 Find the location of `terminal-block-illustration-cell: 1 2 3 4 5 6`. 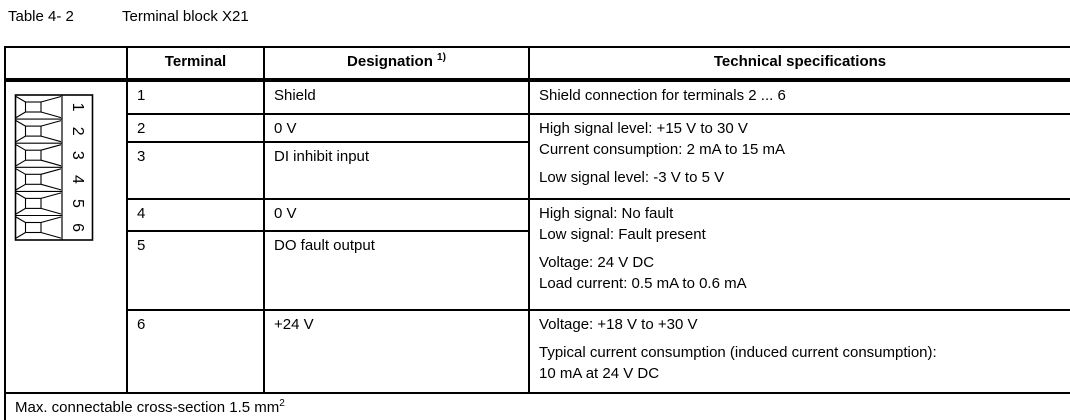

terminal-block-illustration-cell: 1 2 3 4 5 6 is located at coordinates (66, 236).